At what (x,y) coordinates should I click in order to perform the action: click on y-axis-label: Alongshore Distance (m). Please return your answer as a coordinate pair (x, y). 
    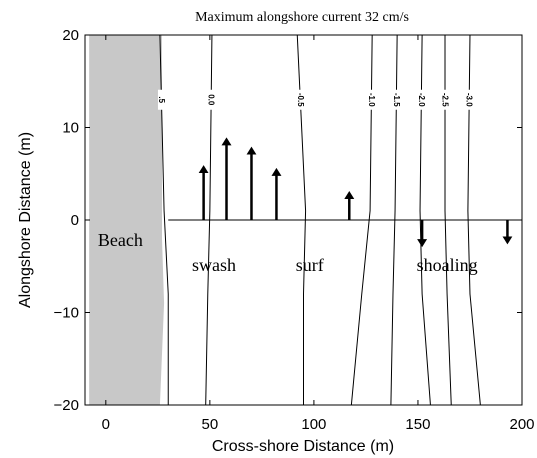
    Looking at the image, I should click on (25, 220).